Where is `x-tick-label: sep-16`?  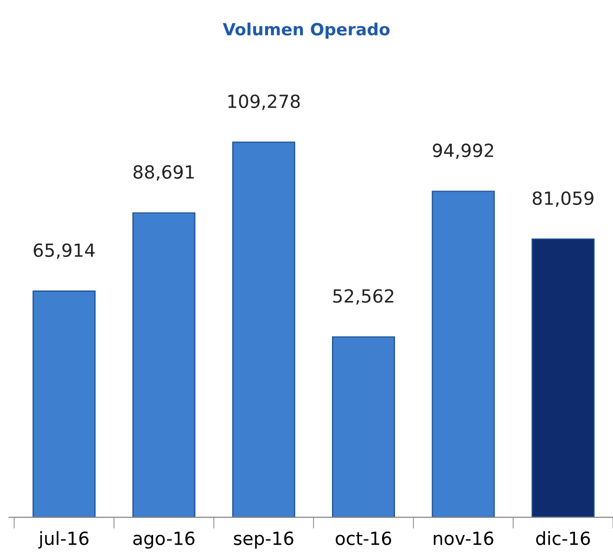
x-tick-label: sep-16 is located at coordinates (264, 540).